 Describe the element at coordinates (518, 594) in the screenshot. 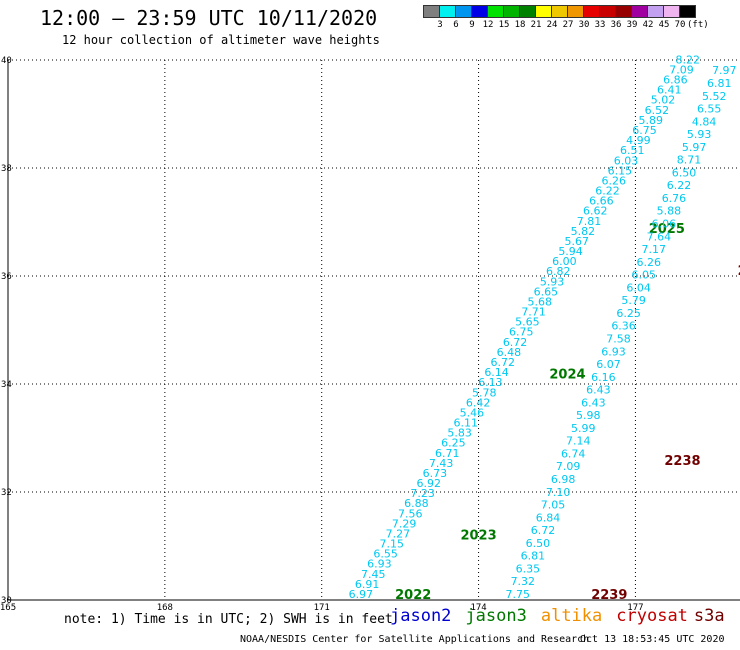

I see `swh-value-s3a: 7.75` at that location.